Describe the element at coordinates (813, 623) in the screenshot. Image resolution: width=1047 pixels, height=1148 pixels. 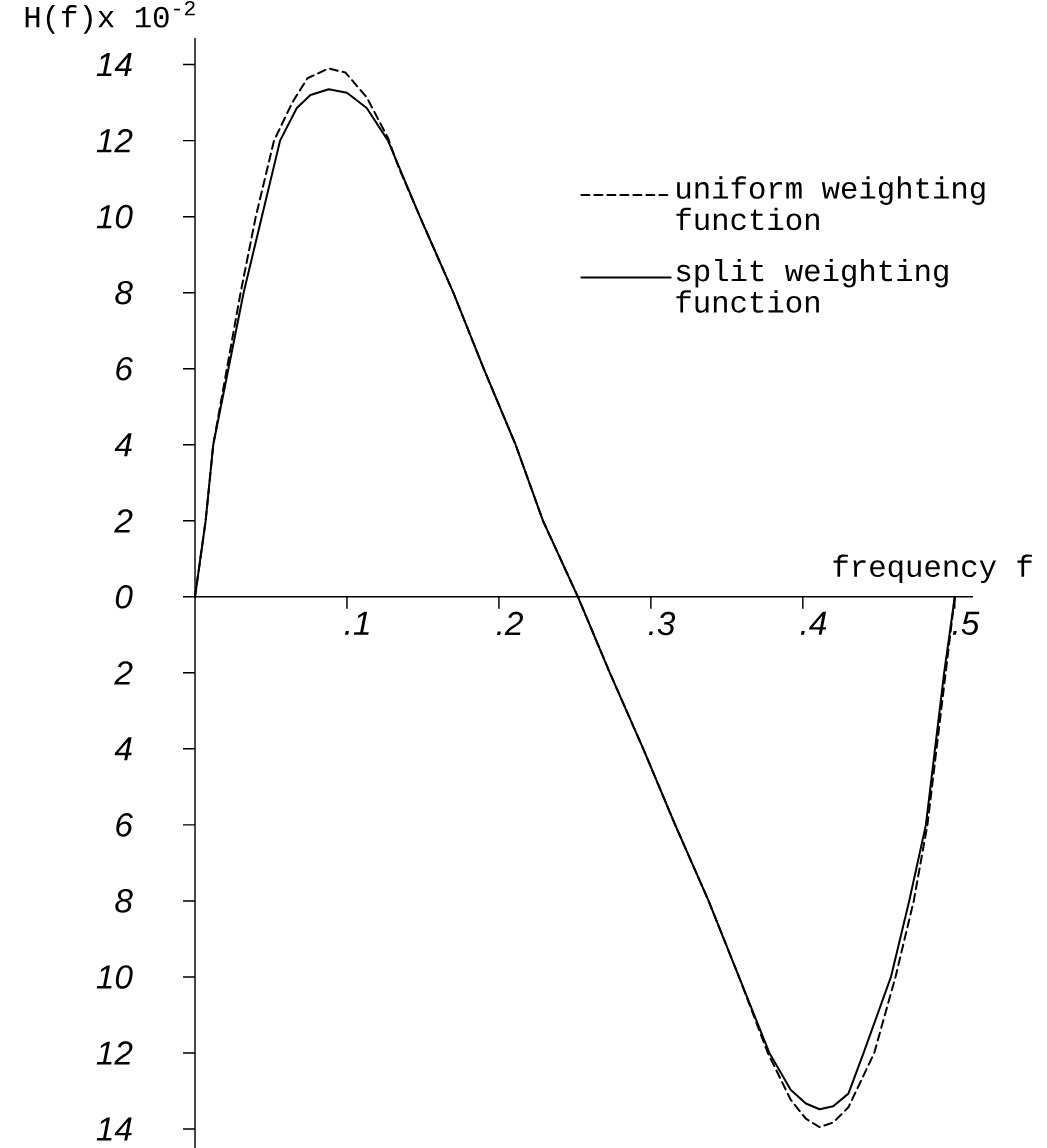
I see `x-tick-label: .4` at that location.